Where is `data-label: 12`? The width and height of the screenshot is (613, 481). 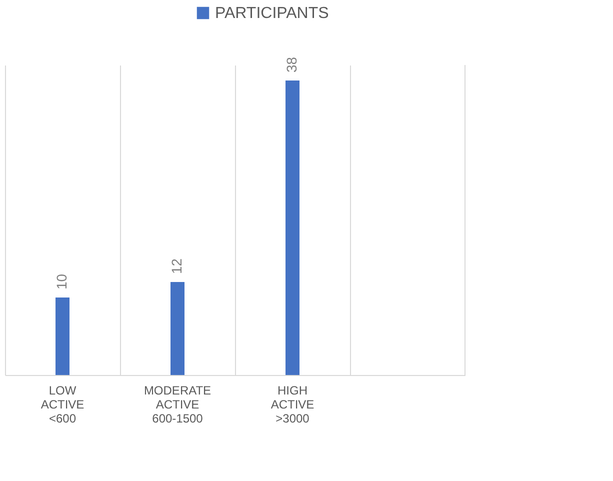
data-label: 12 is located at coordinates (176, 266).